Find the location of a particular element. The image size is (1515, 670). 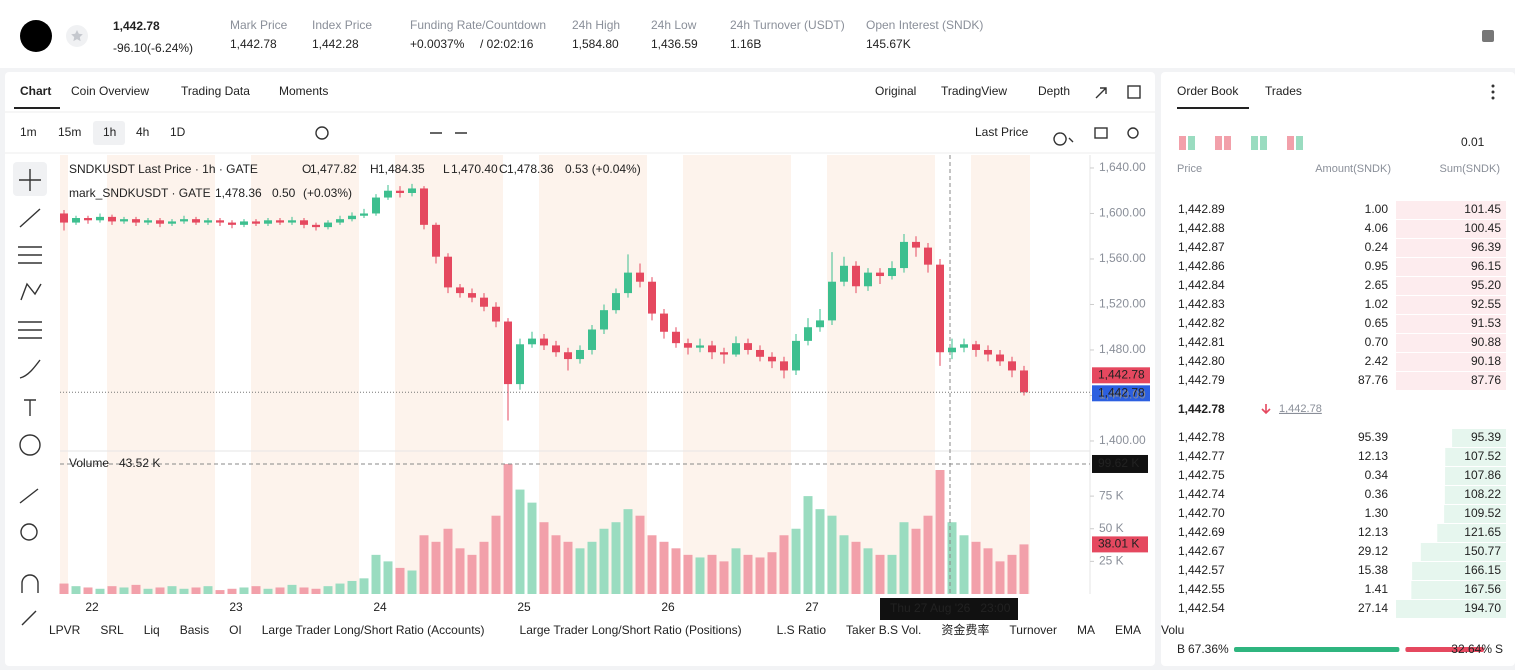

ask-sum: 100.45 is located at coordinates (1482, 228).